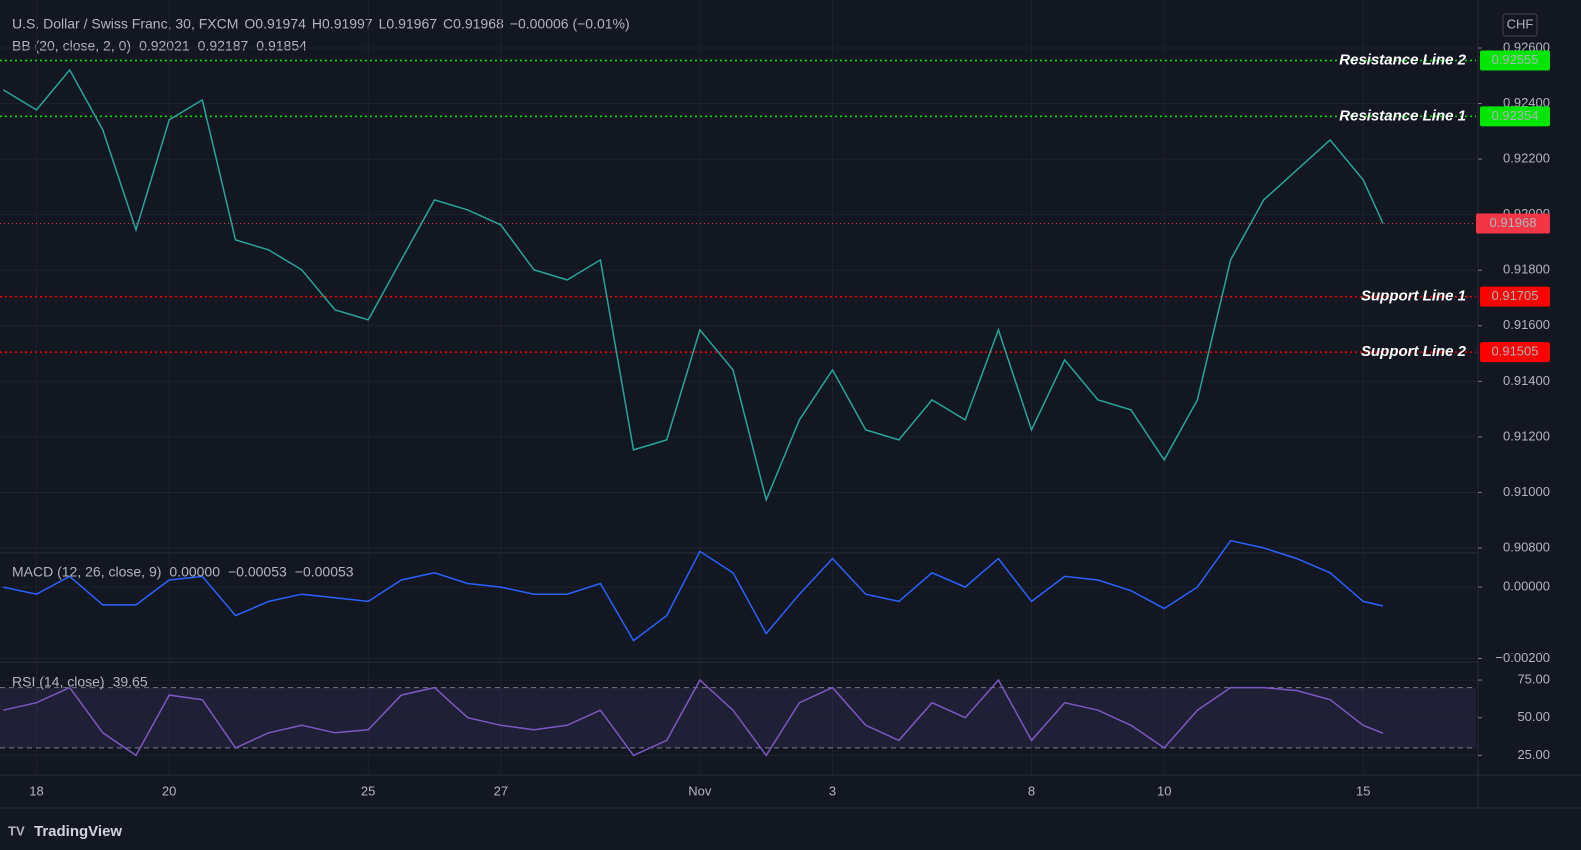  I want to click on indicator-name: MACD (12, 26, close, 9), so click(86, 572).